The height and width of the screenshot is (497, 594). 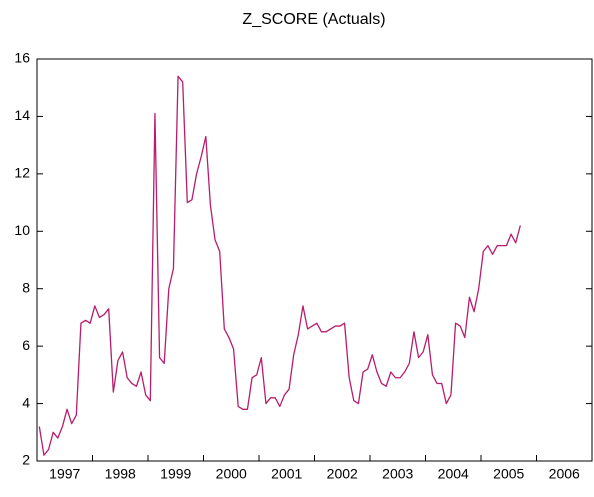 I want to click on y-tick-label: 16, so click(x=22, y=58).